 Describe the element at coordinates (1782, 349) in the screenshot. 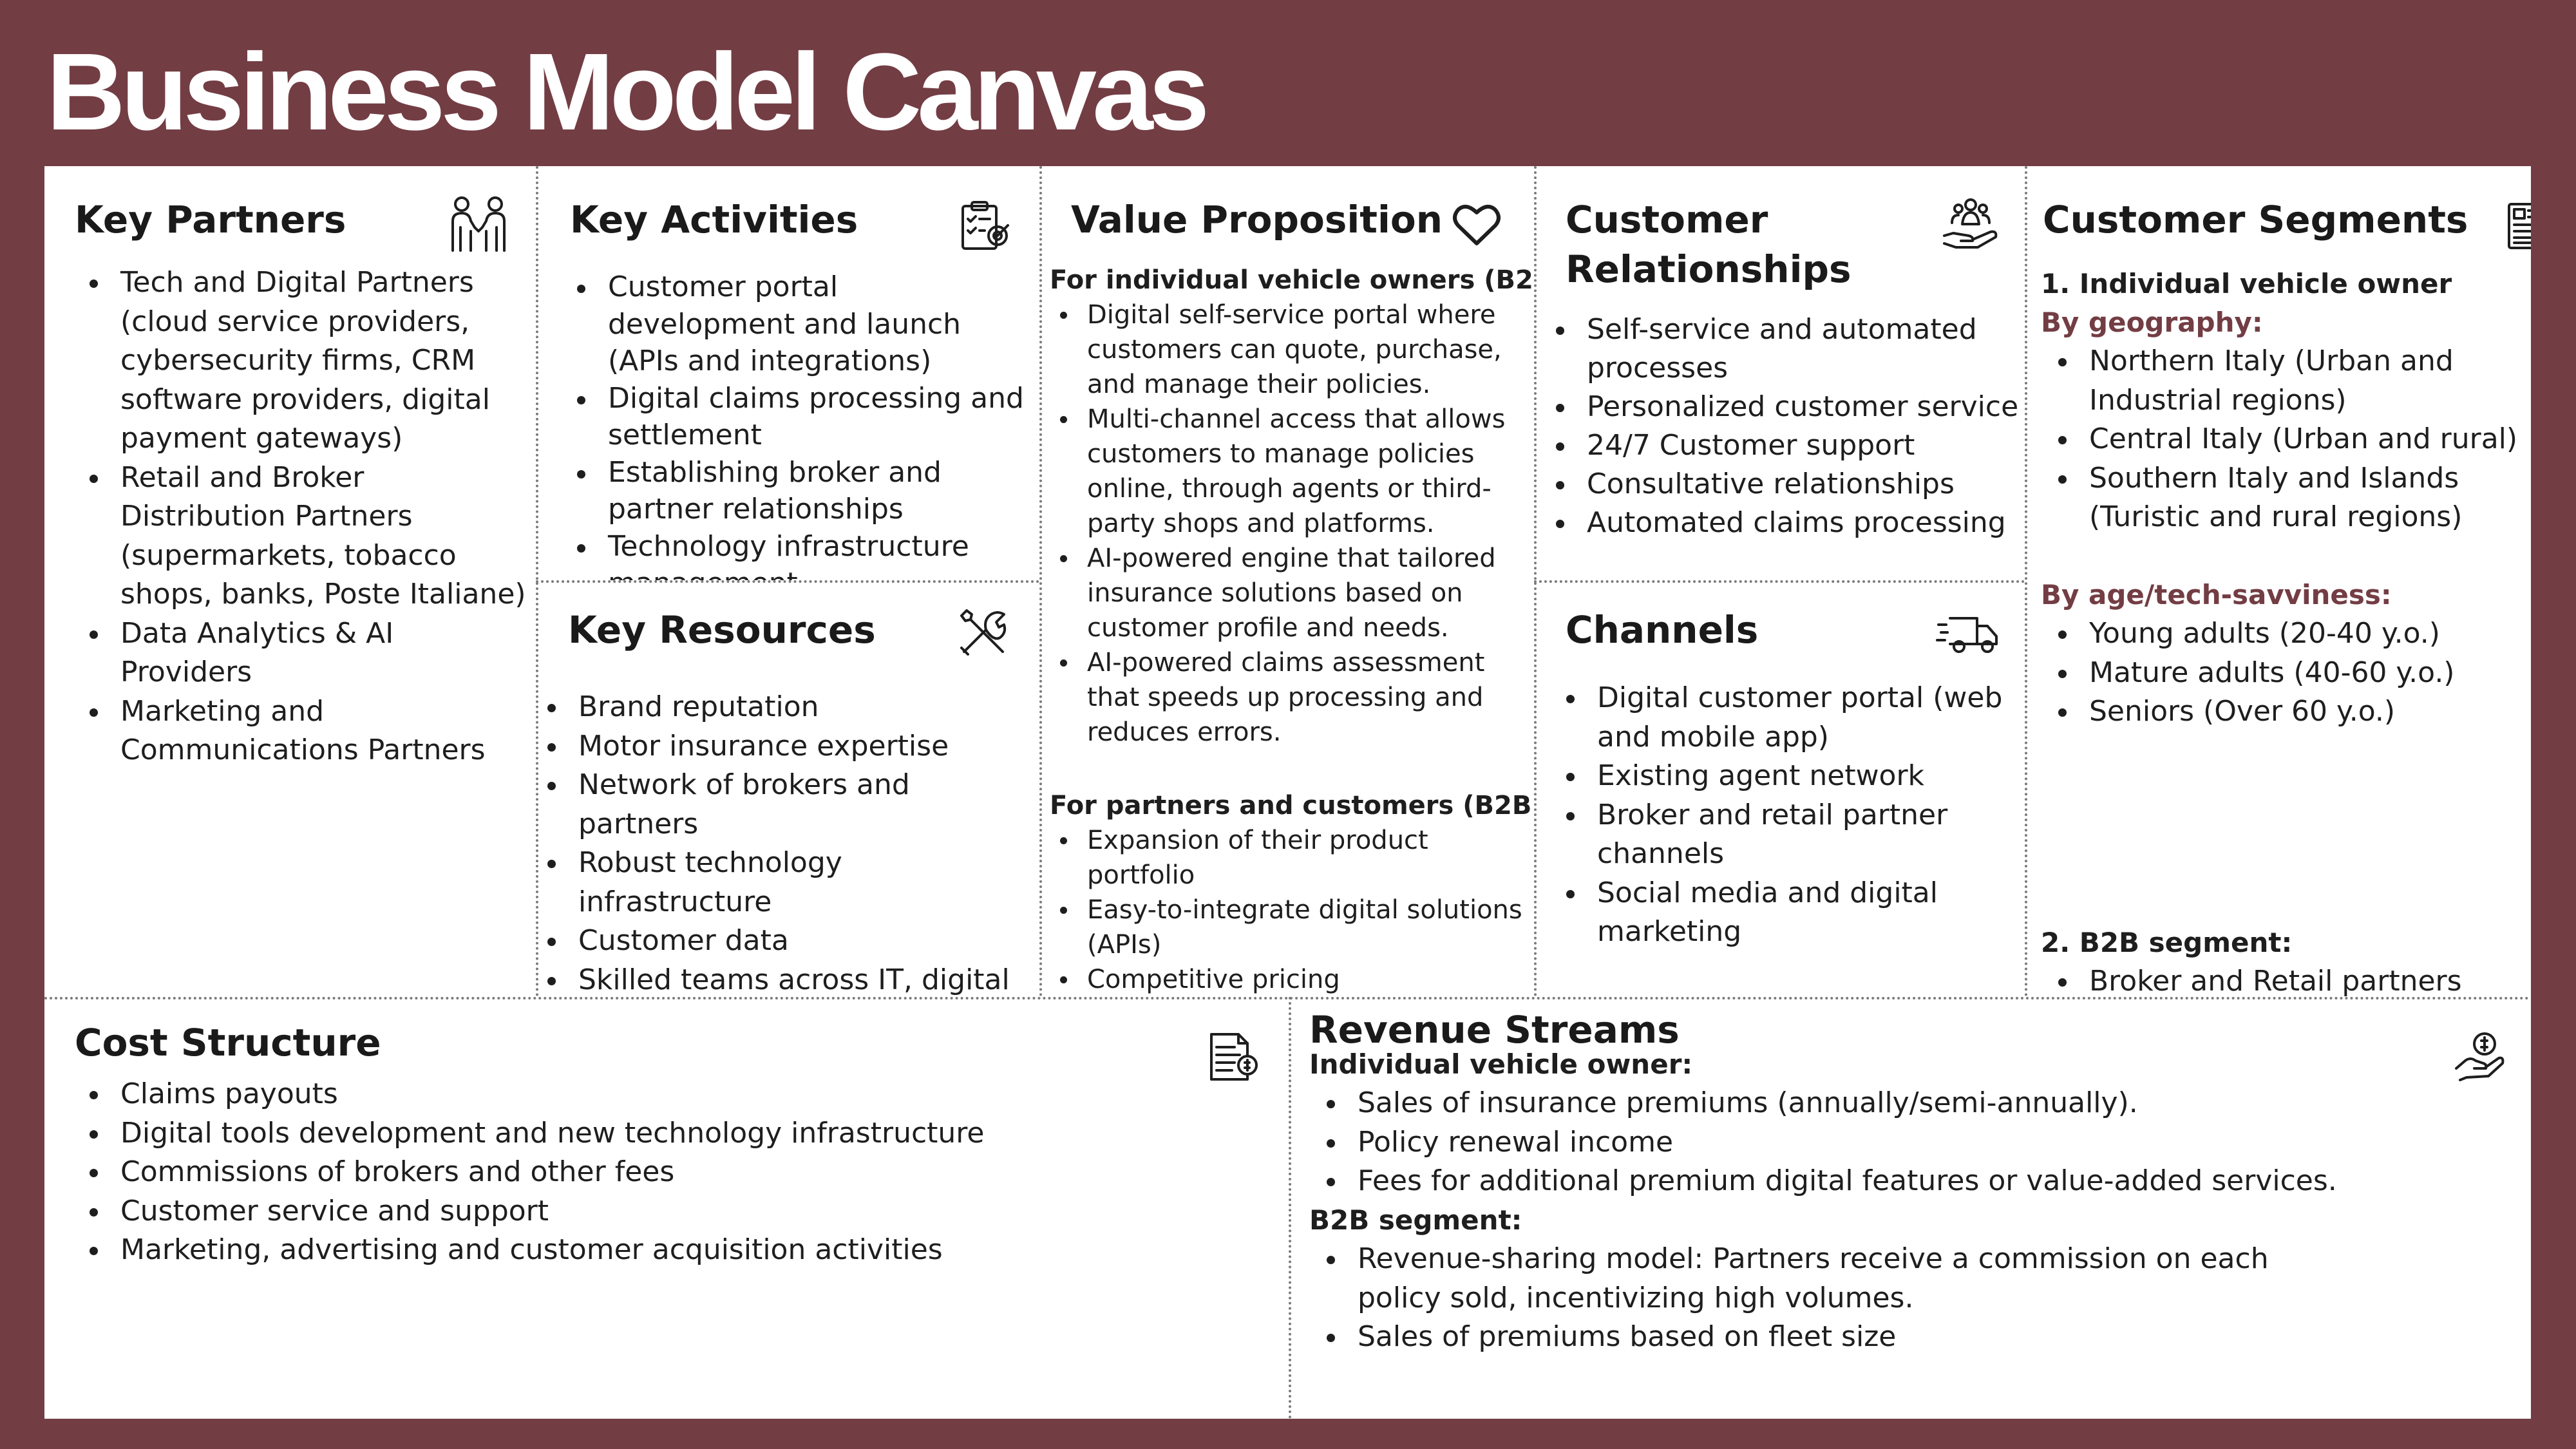

I see `list-item: Self-service and automated processes` at that location.